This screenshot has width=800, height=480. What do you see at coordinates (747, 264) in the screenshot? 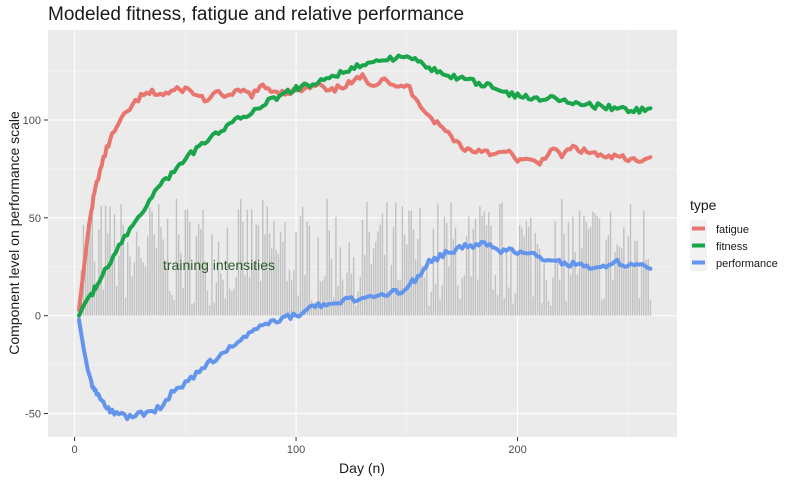
I see `legend-label-performance: performance` at bounding box center [747, 264].